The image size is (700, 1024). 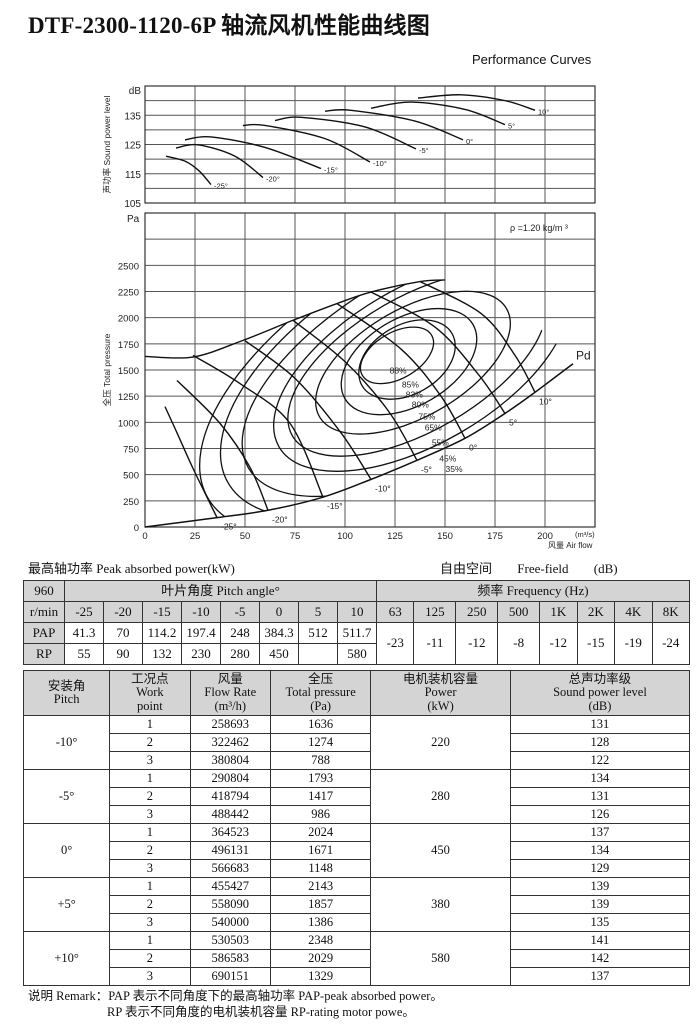 I want to click on total-pressure-cell: 986, so click(x=320, y=814).